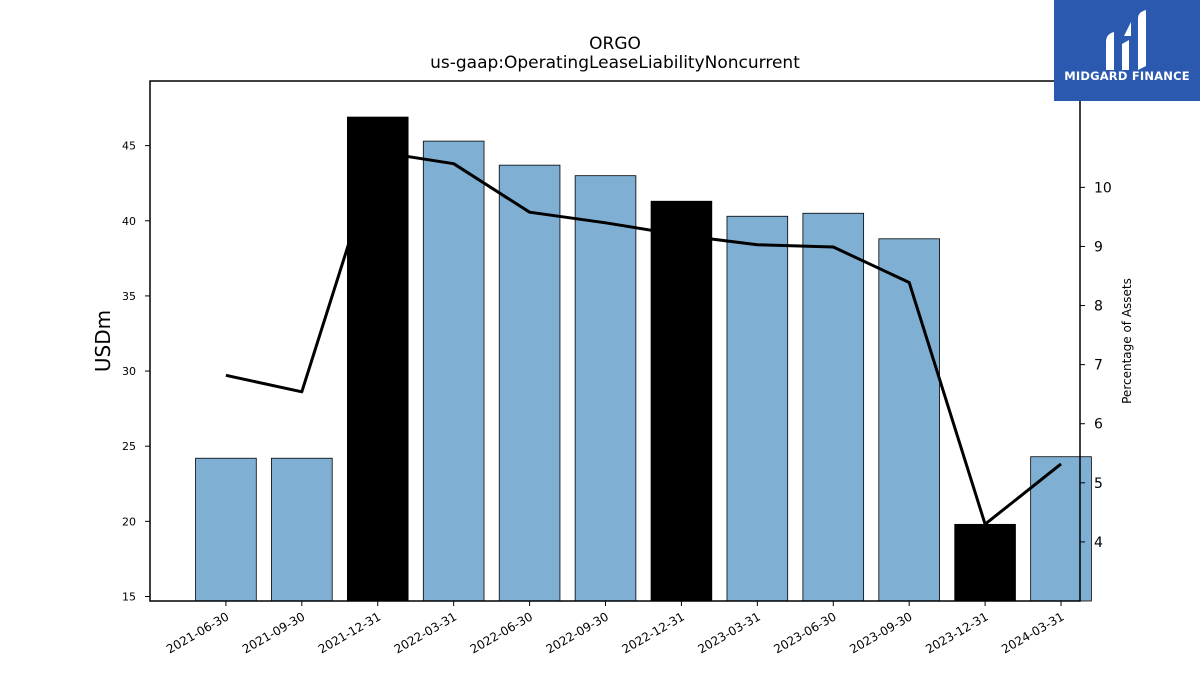 The height and width of the screenshot is (675, 1200). I want to click on left-axis: 15 20 25 30 35 40 45, so click(136, 371).